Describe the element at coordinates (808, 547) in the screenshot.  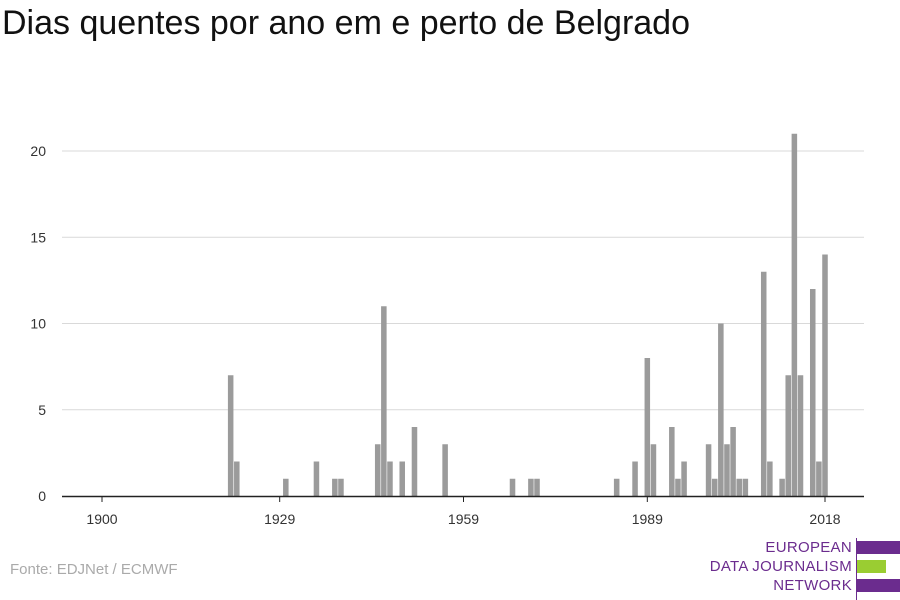
I see `logo-text-european: EUROPEAN` at that location.